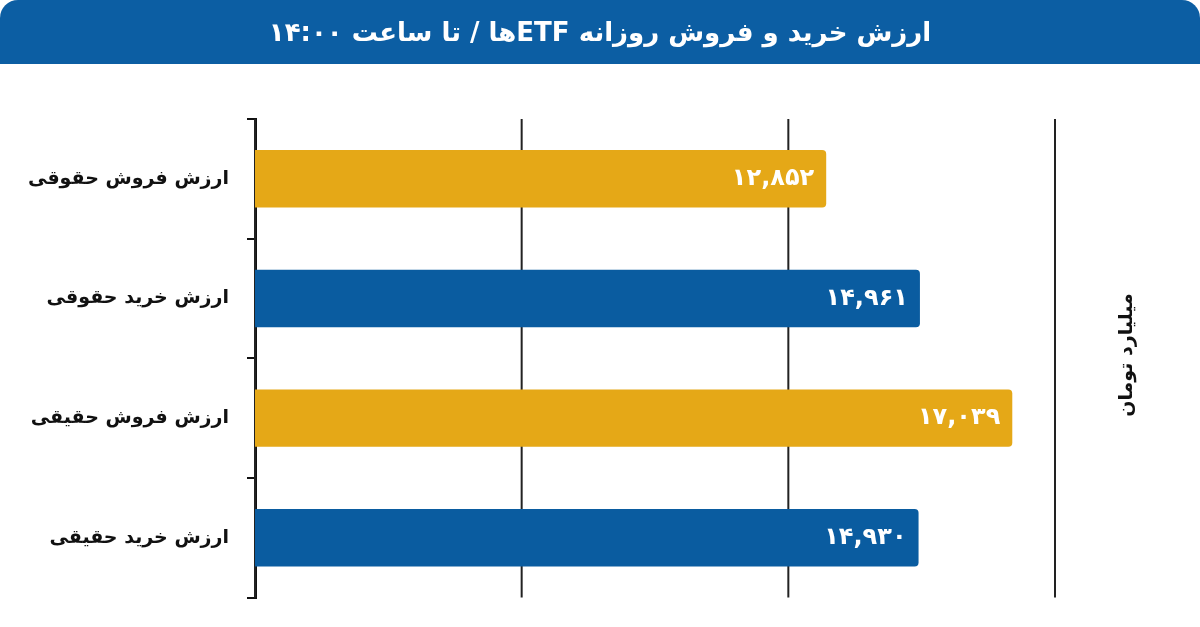 The image size is (1200, 627). What do you see at coordinates (129, 417) in the screenshot?
I see `y-tick-label: ارزش فروش حقیقی` at bounding box center [129, 417].